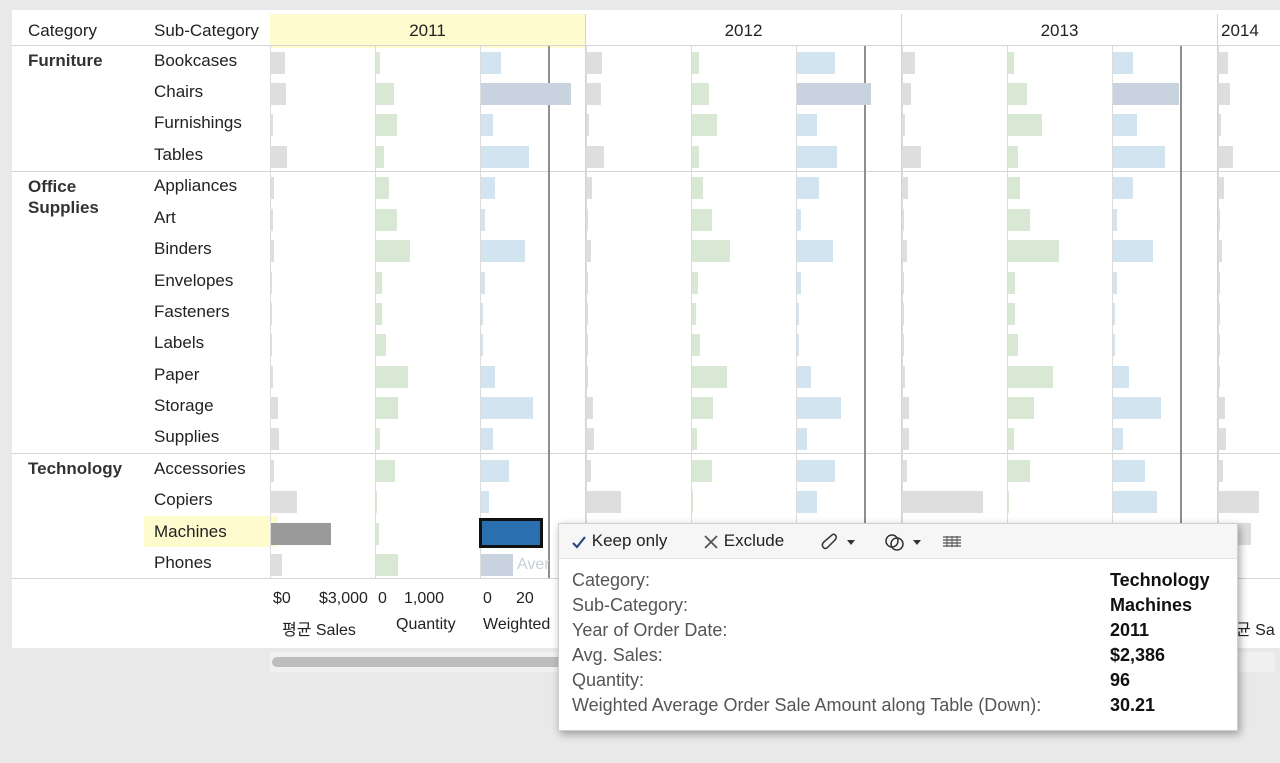  I want to click on subcategory-label: Envelopes, so click(194, 280).